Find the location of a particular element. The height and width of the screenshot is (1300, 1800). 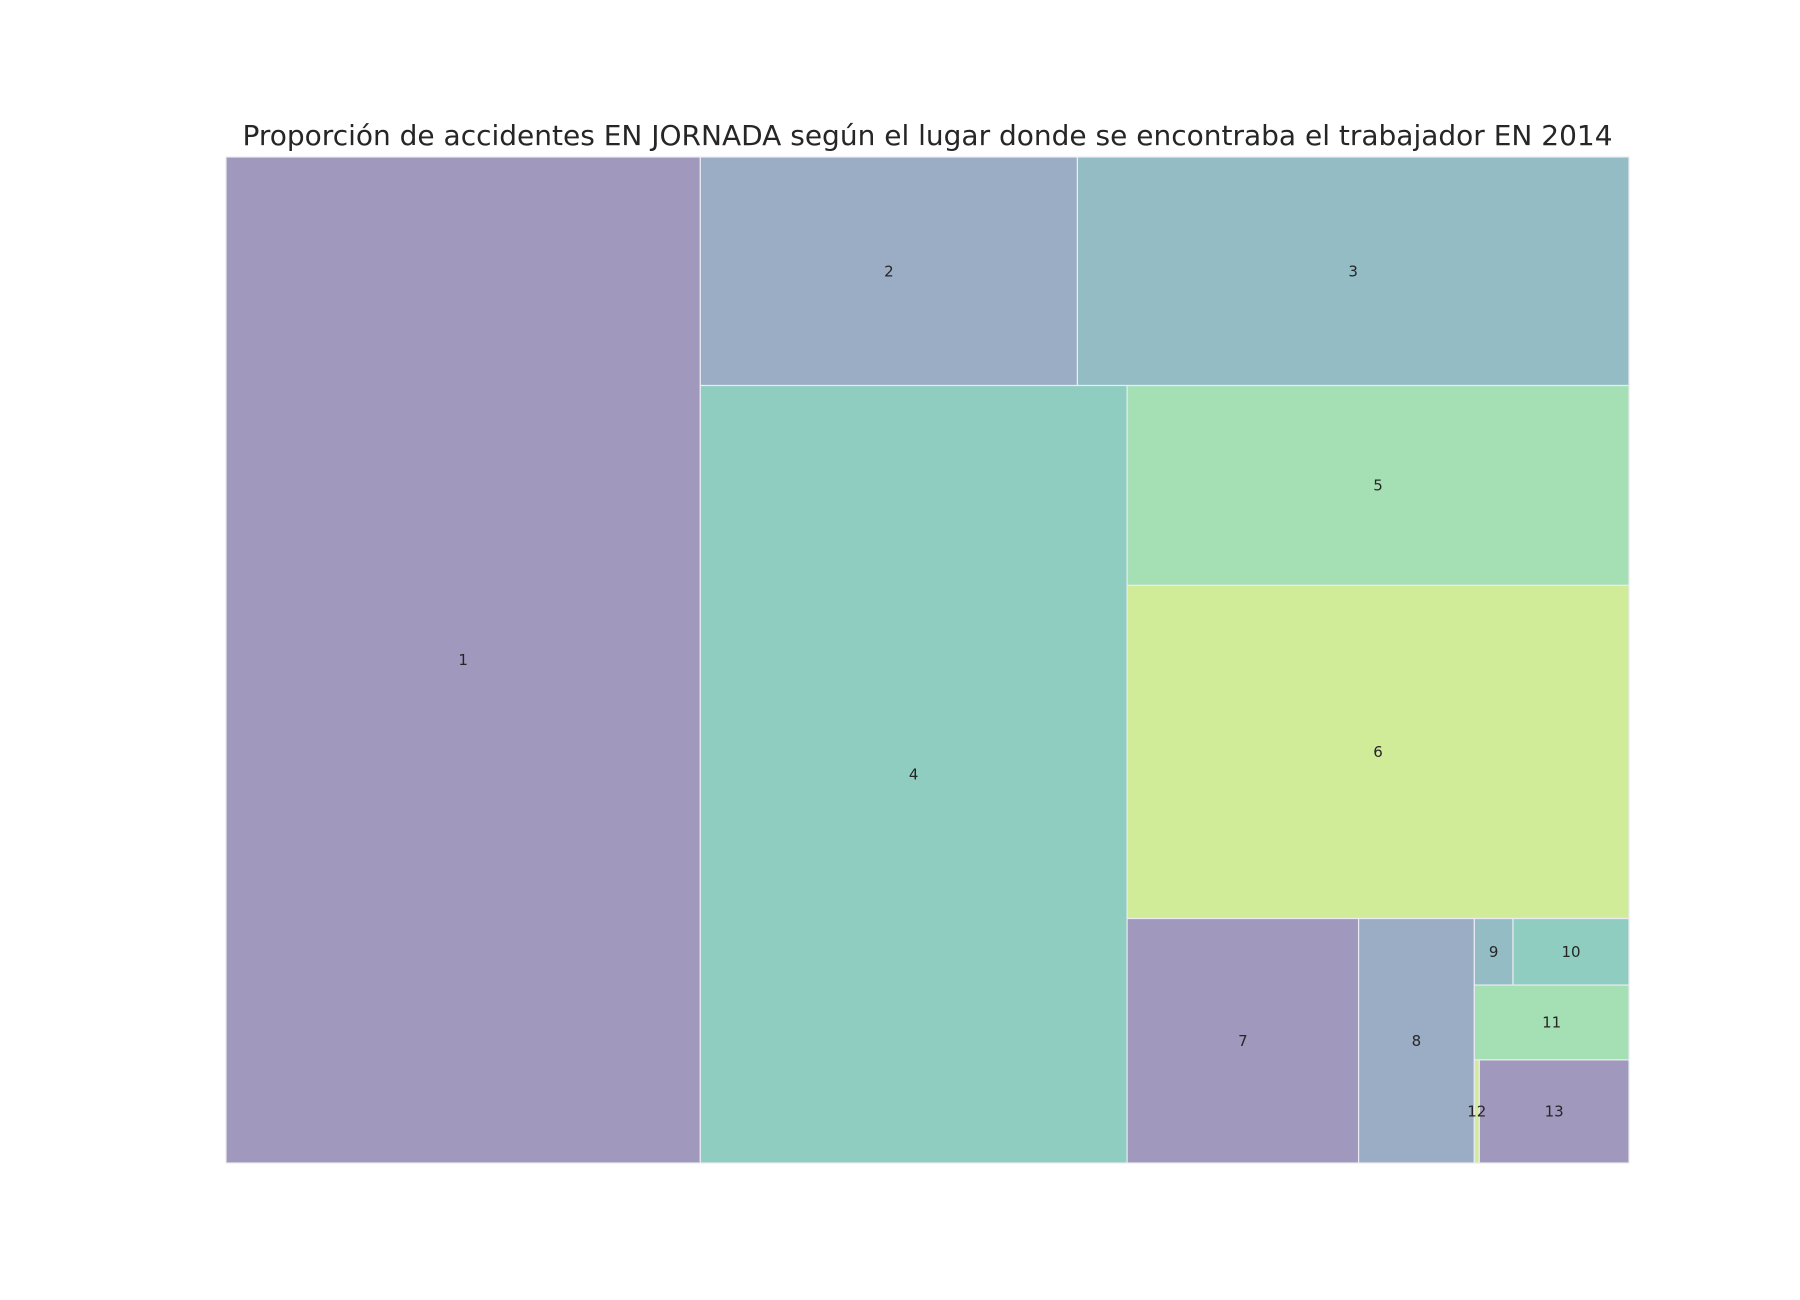

treemap-label-2: 2 is located at coordinates (889, 271).